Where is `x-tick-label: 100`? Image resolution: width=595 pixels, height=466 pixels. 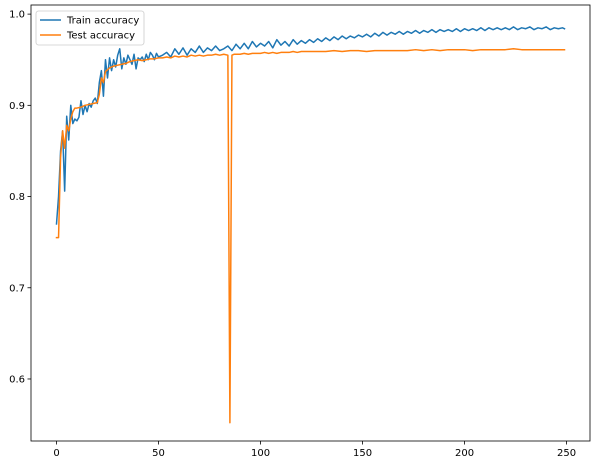 x-tick-label: 100 is located at coordinates (260, 453).